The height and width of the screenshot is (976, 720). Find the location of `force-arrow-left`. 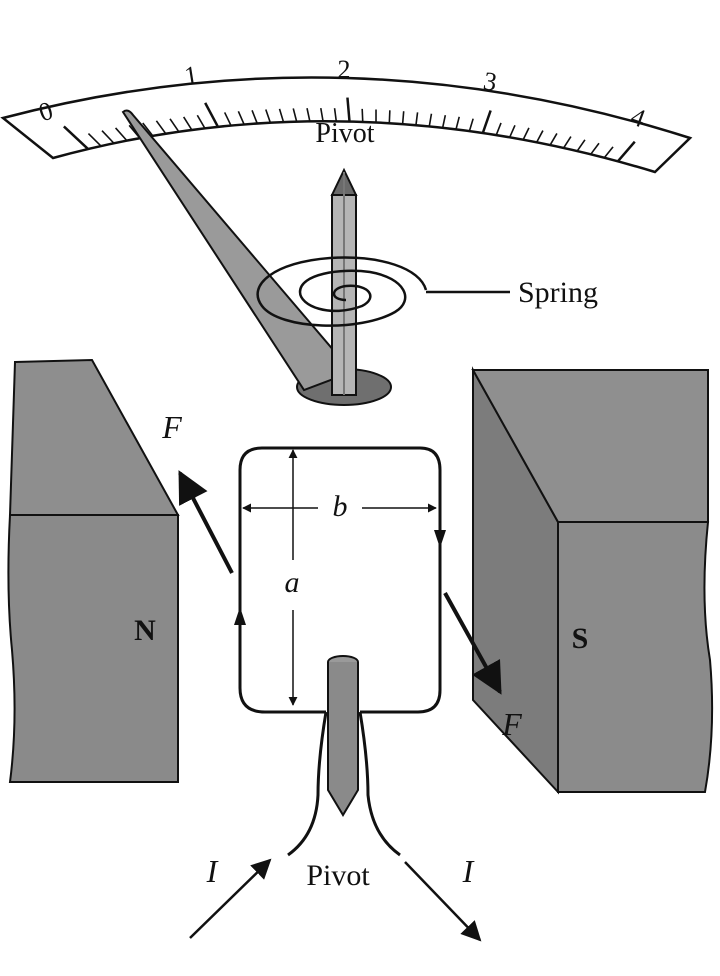

force-arrow-left is located at coordinates (206, 522).